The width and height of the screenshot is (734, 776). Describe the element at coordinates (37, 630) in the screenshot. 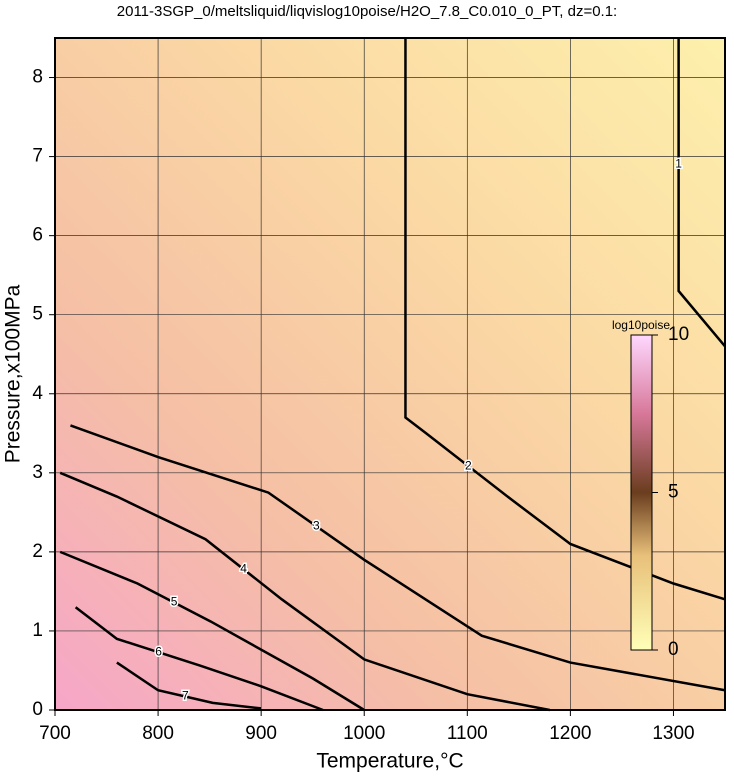

I see `y-tick-label: 1` at that location.